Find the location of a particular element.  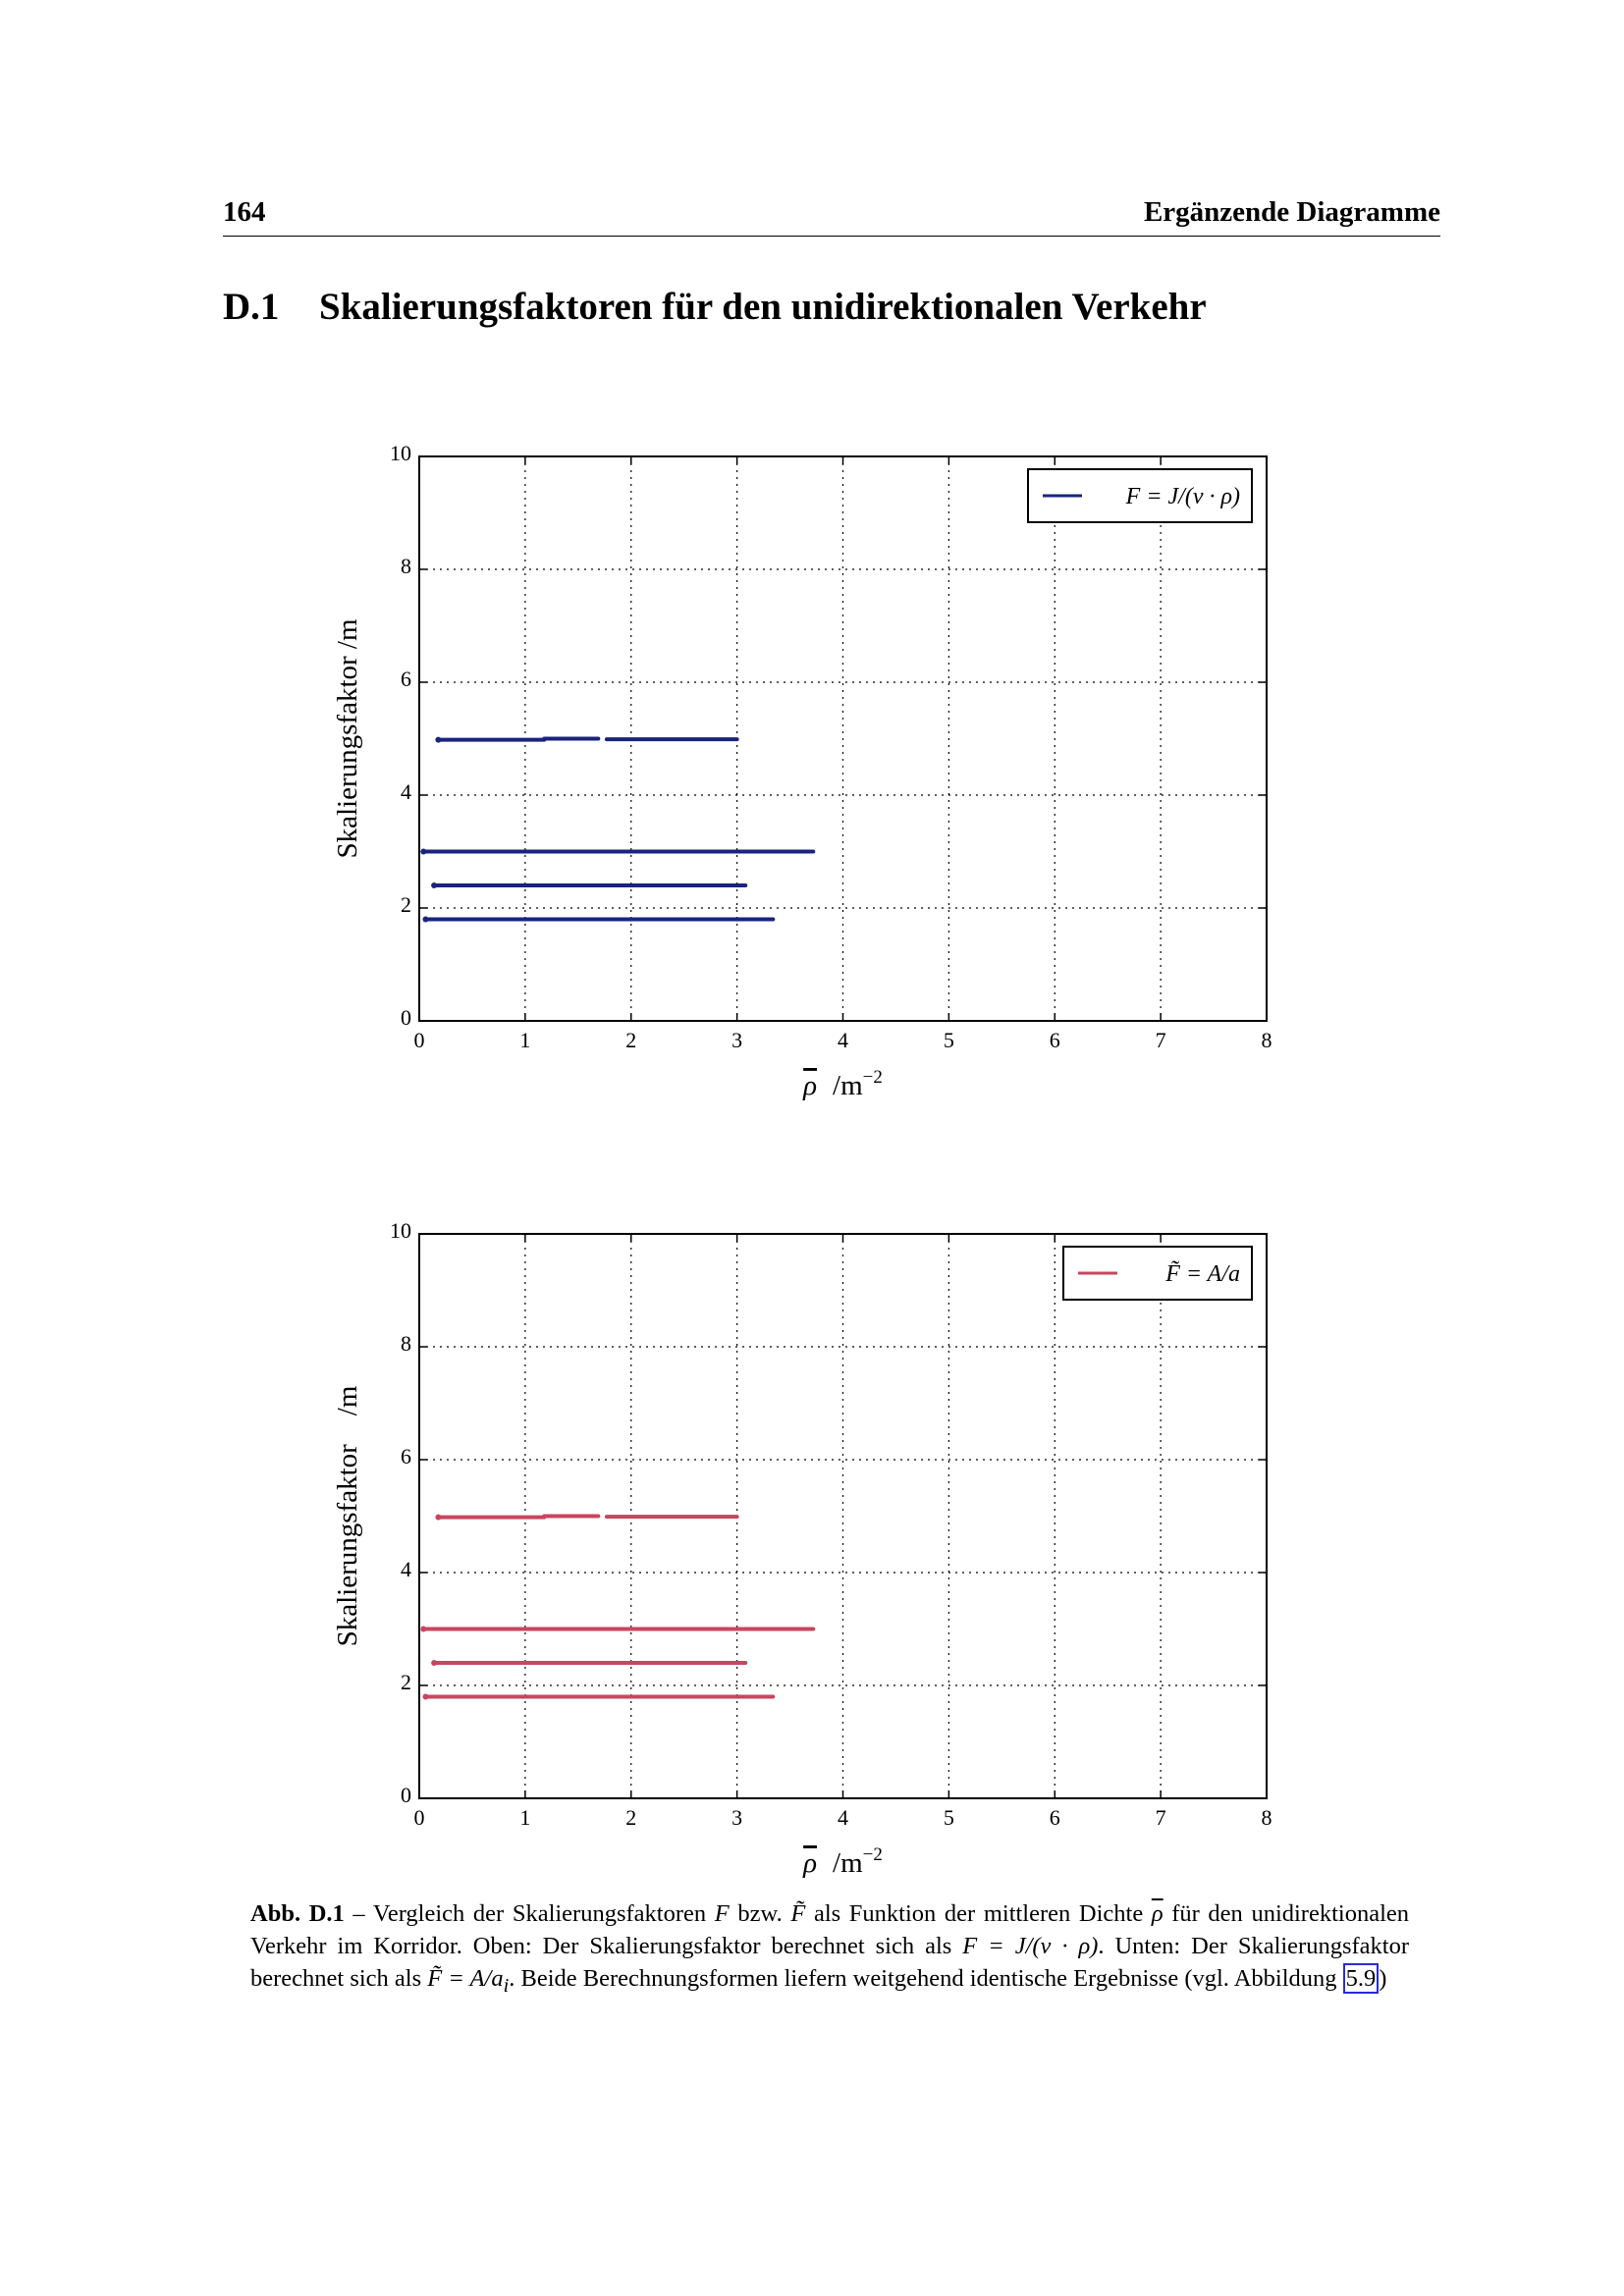

caption-formula-2: F̃ = A/a is located at coordinates (465, 1978).